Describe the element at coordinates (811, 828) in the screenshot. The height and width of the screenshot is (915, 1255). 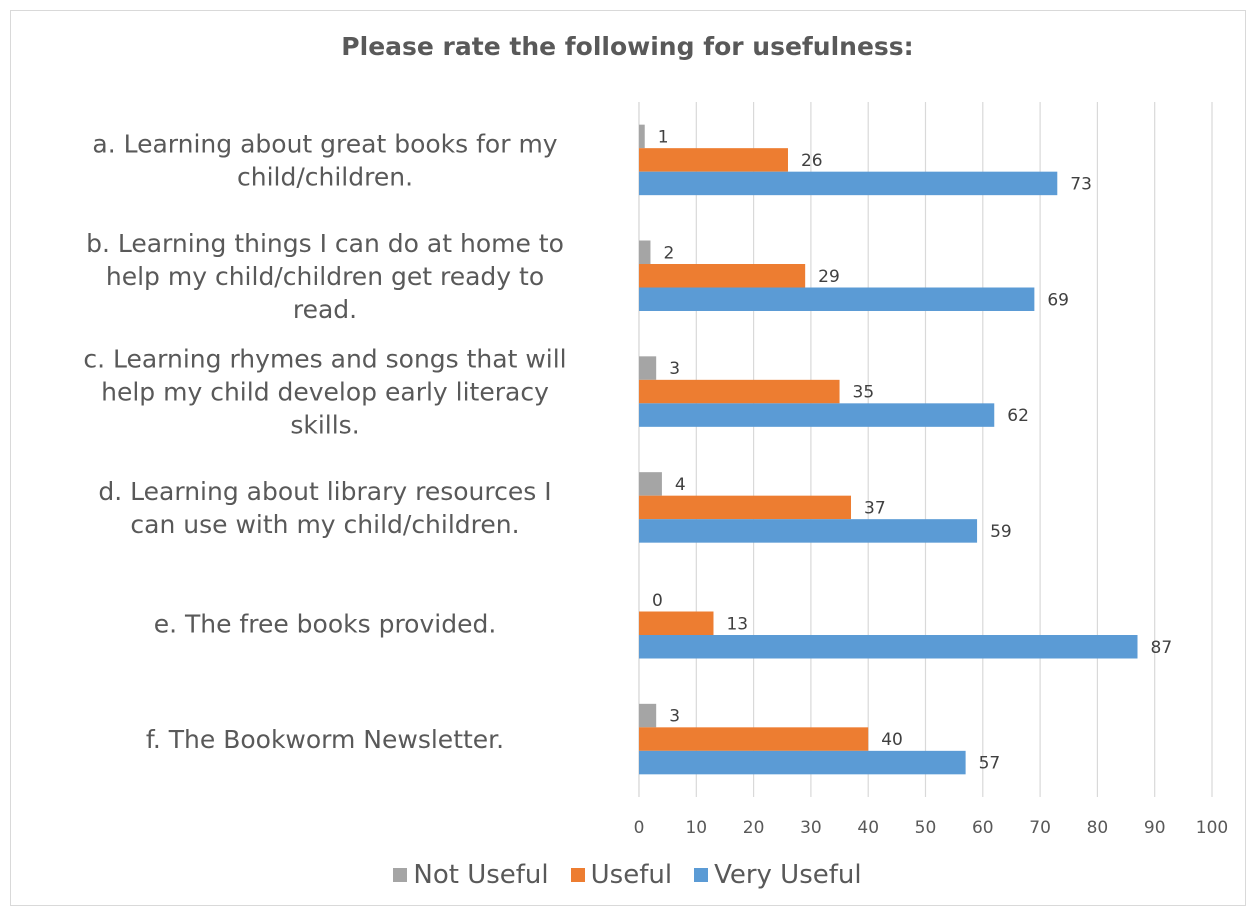
I see `x-tick-label: 30` at that location.